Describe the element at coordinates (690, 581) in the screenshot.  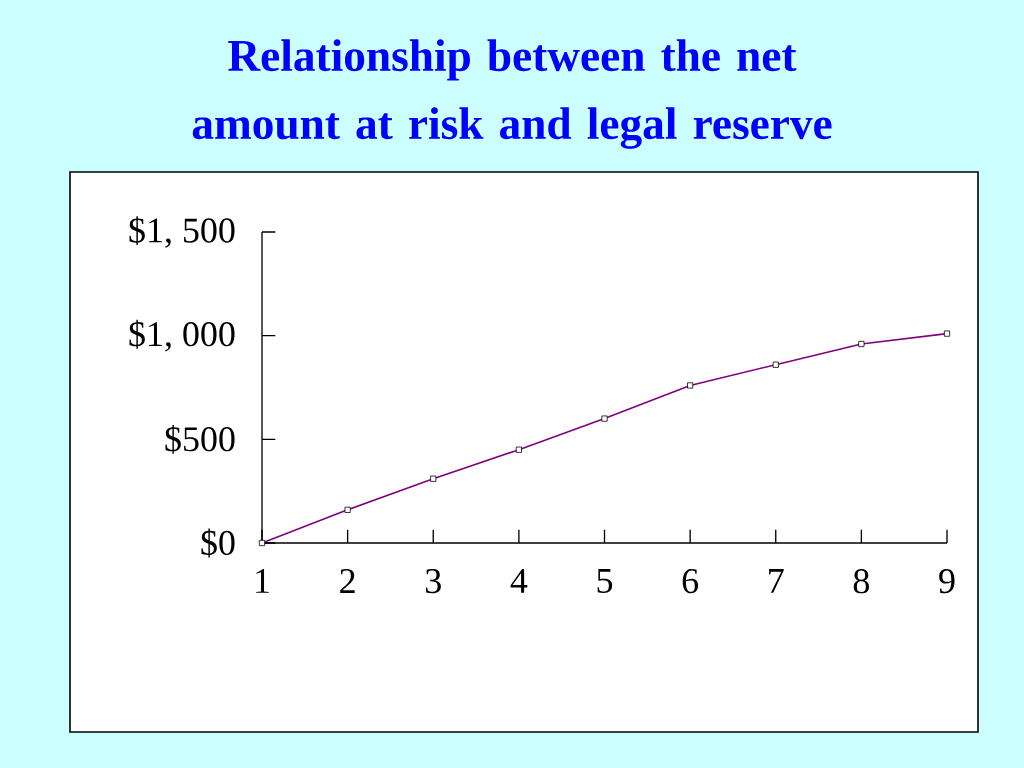
I see `x-tick-label: 6` at that location.